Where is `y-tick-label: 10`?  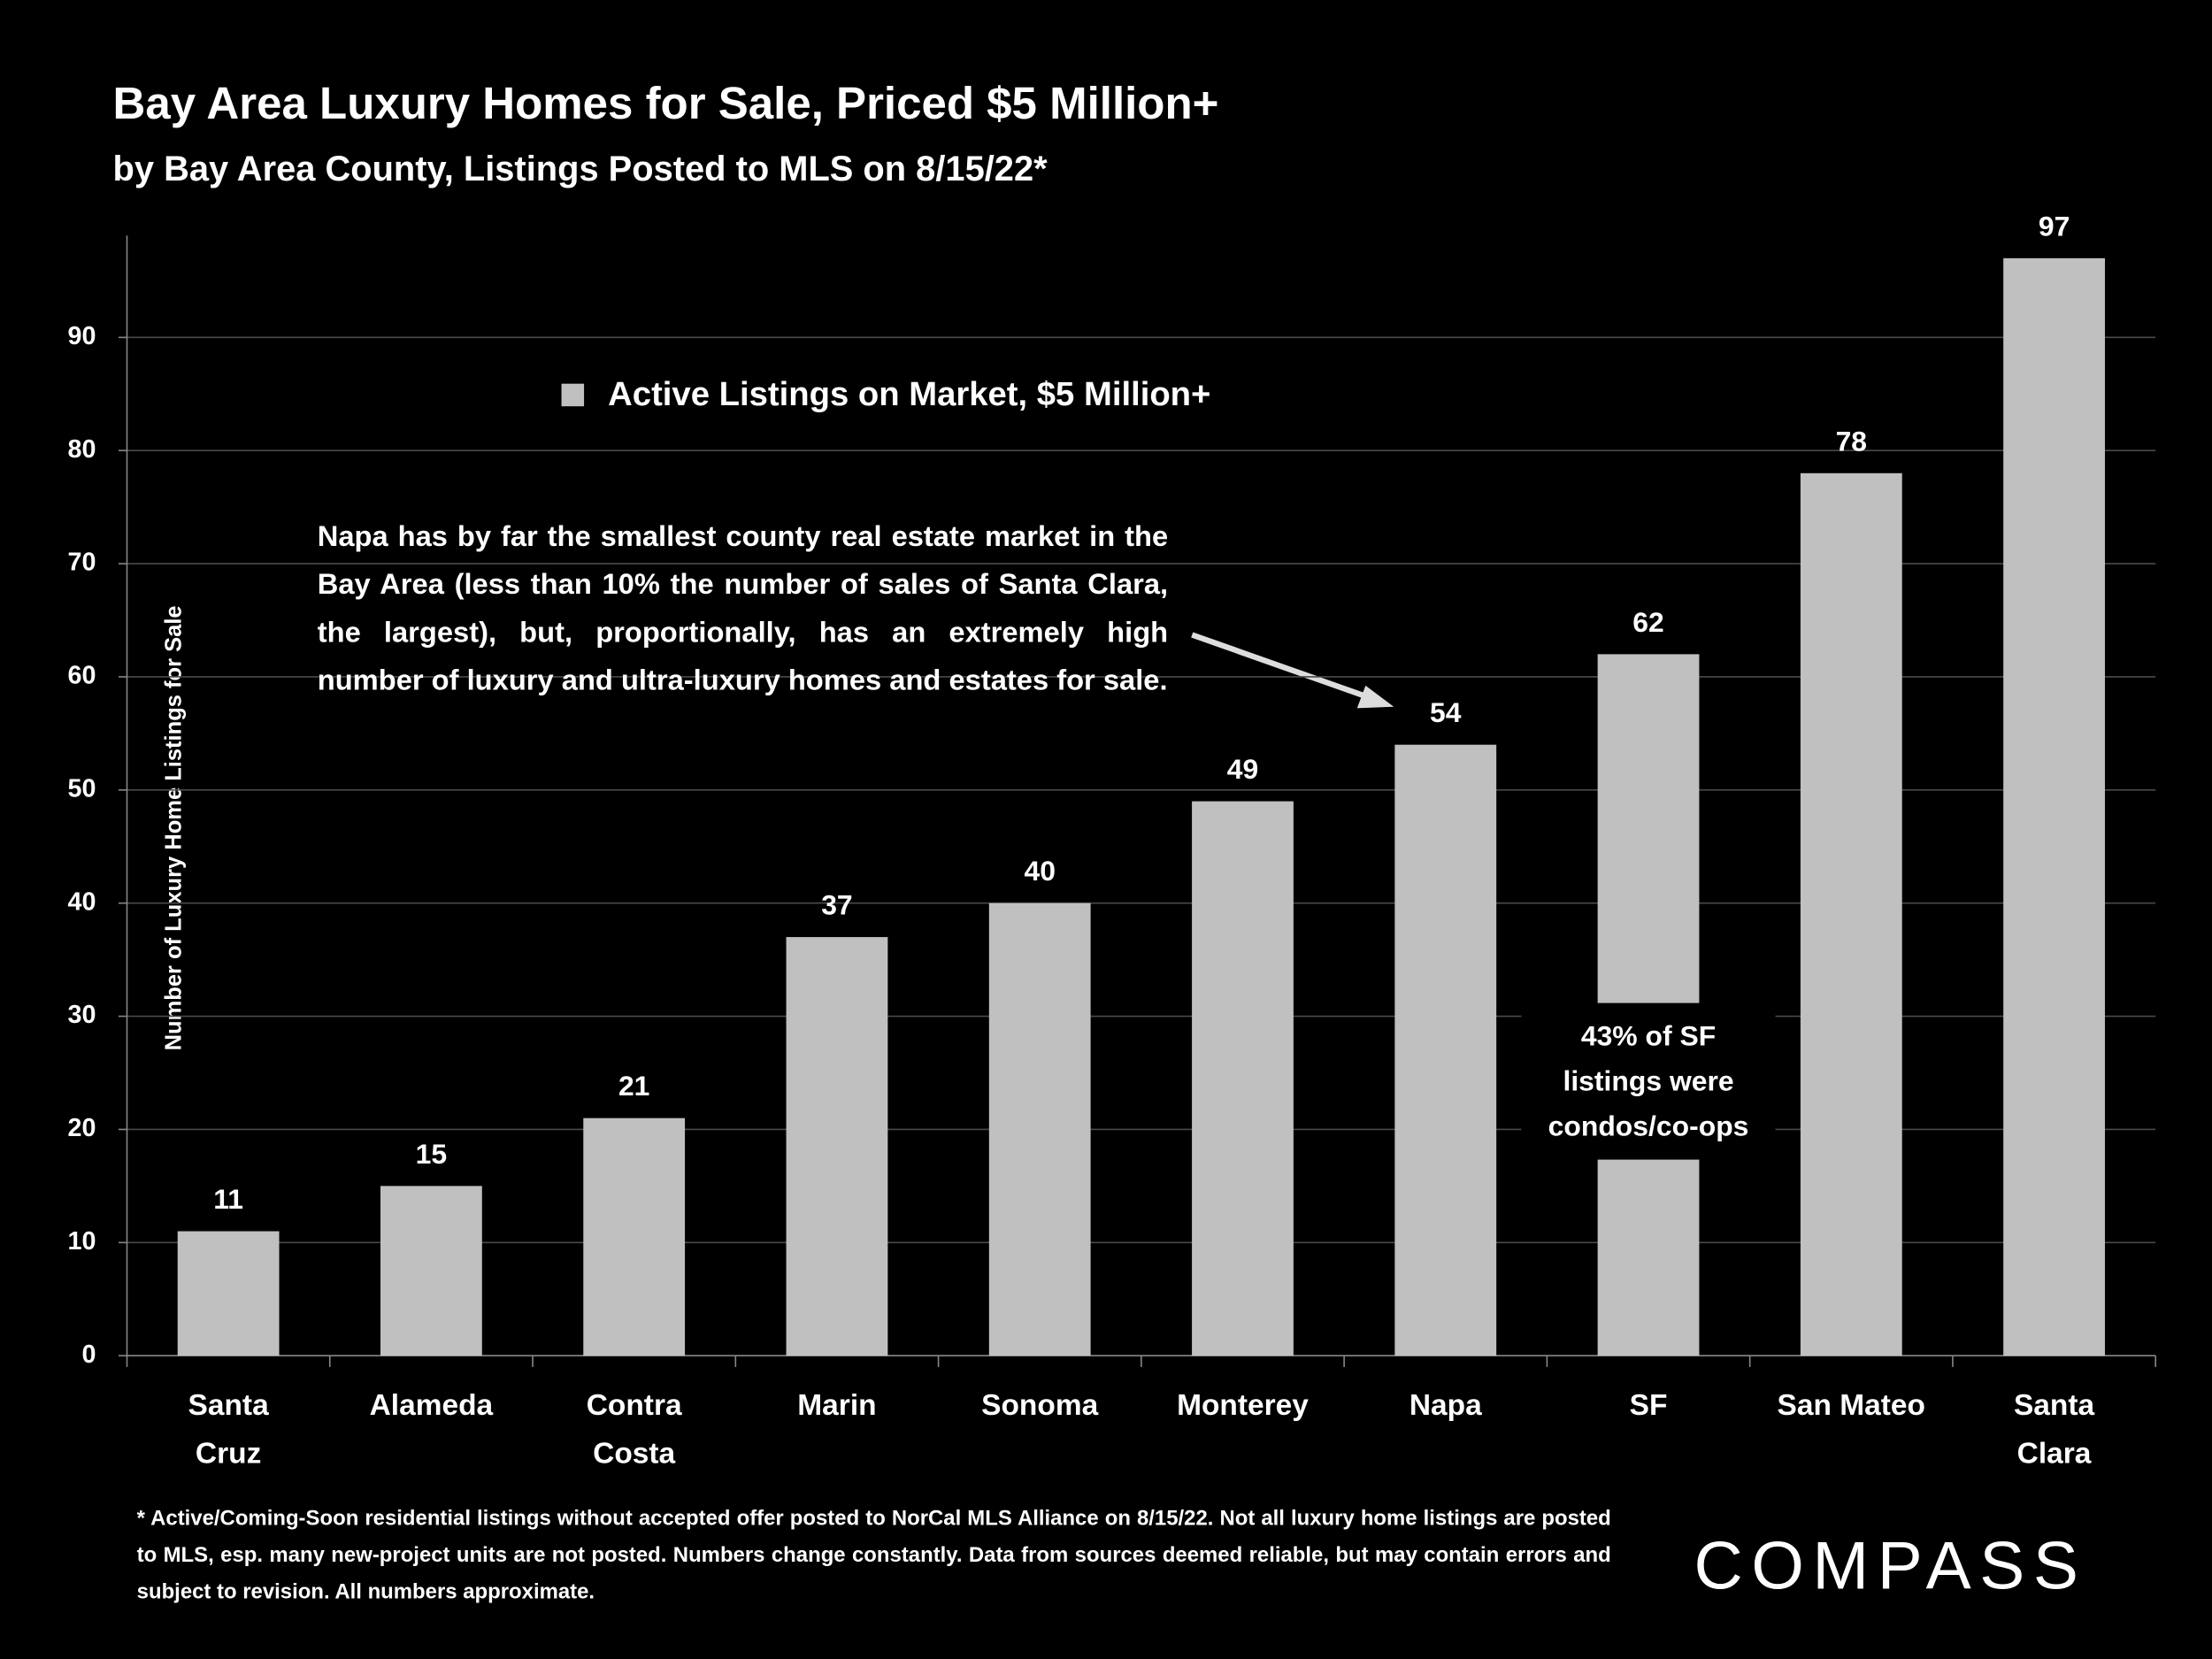
y-tick-label: 10 is located at coordinates (82, 1242).